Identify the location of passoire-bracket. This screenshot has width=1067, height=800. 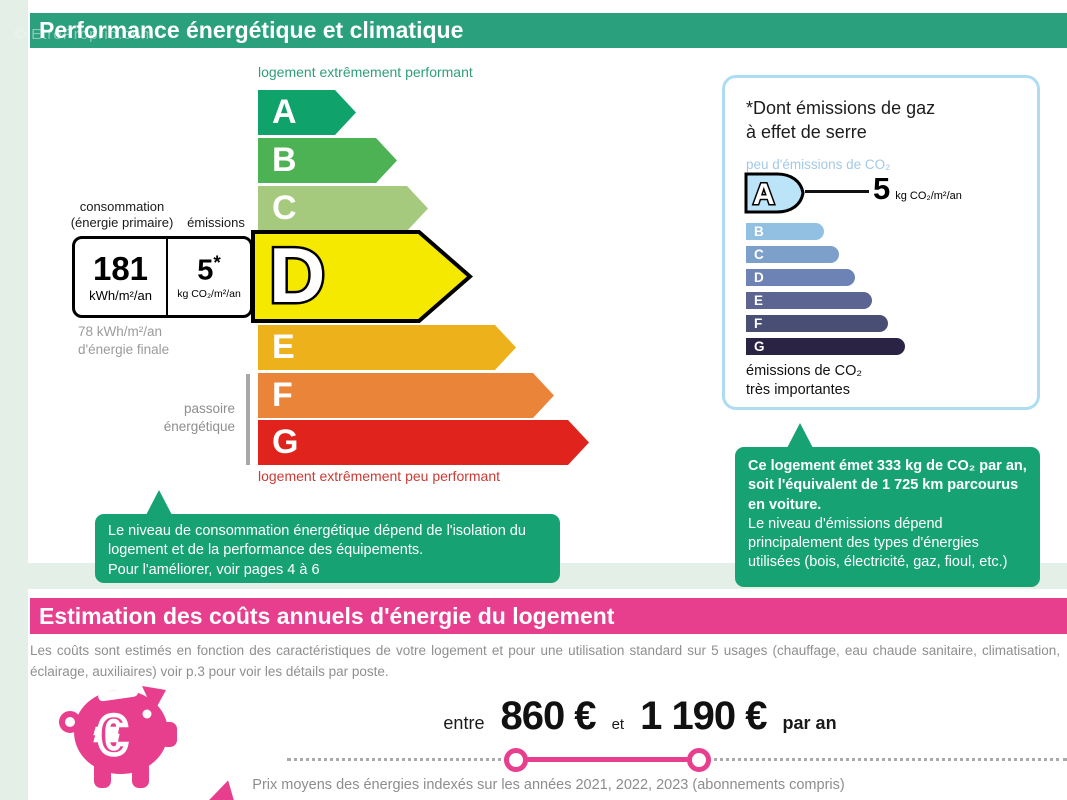
(248, 419).